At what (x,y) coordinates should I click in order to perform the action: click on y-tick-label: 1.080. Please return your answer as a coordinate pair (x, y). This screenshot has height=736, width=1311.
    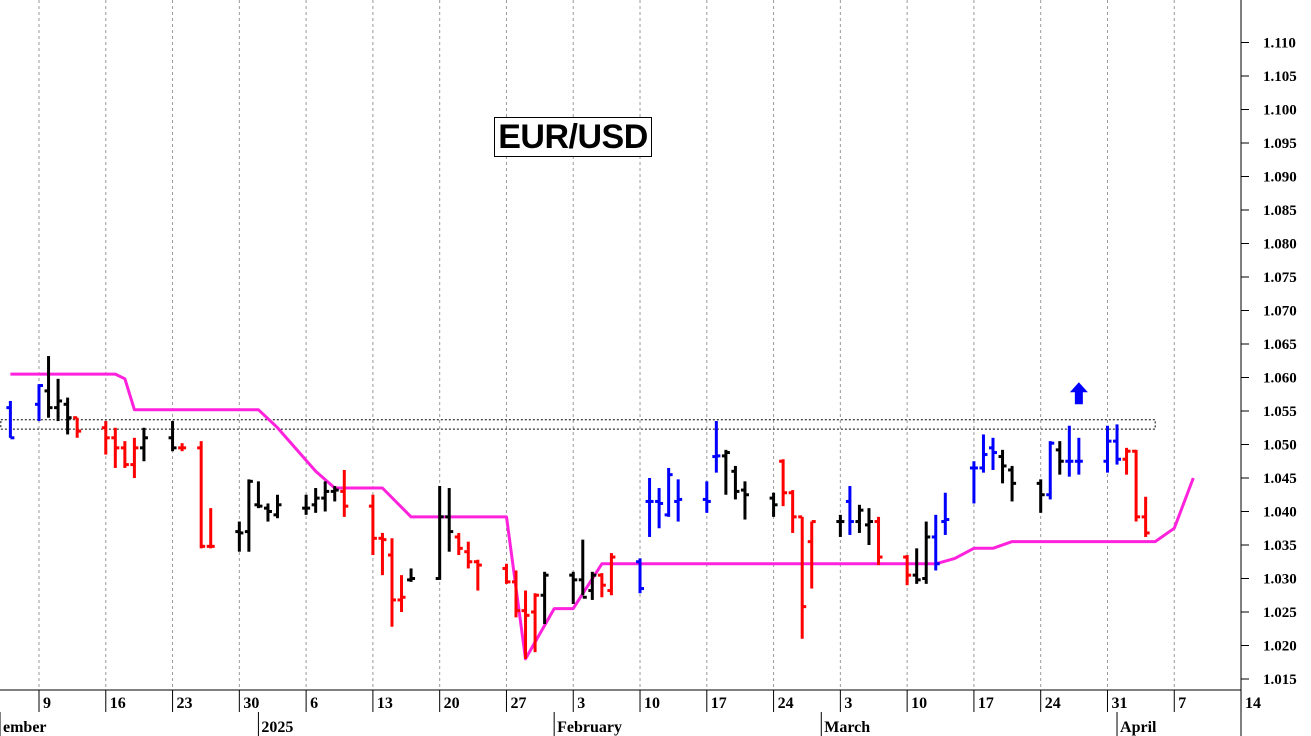
    Looking at the image, I should click on (1280, 245).